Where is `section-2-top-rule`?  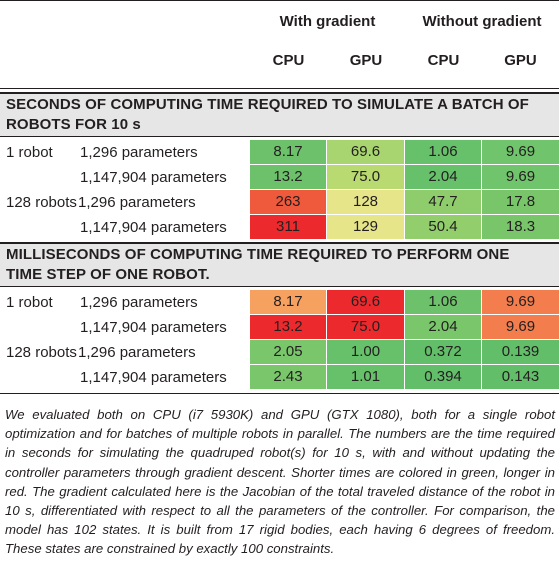
section-2-top-rule is located at coordinates (279, 243).